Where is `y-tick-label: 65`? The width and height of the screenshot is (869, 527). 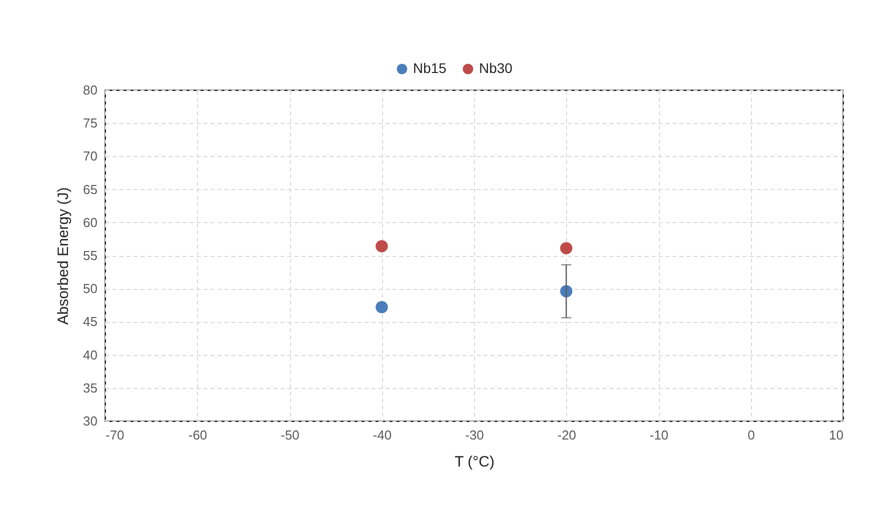
y-tick-label: 65 is located at coordinates (90, 189).